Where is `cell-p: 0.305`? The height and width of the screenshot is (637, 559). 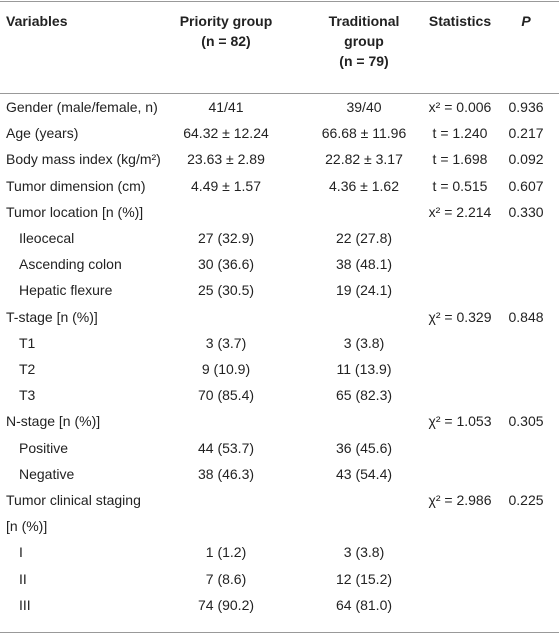
cell-p: 0.305 is located at coordinates (526, 421).